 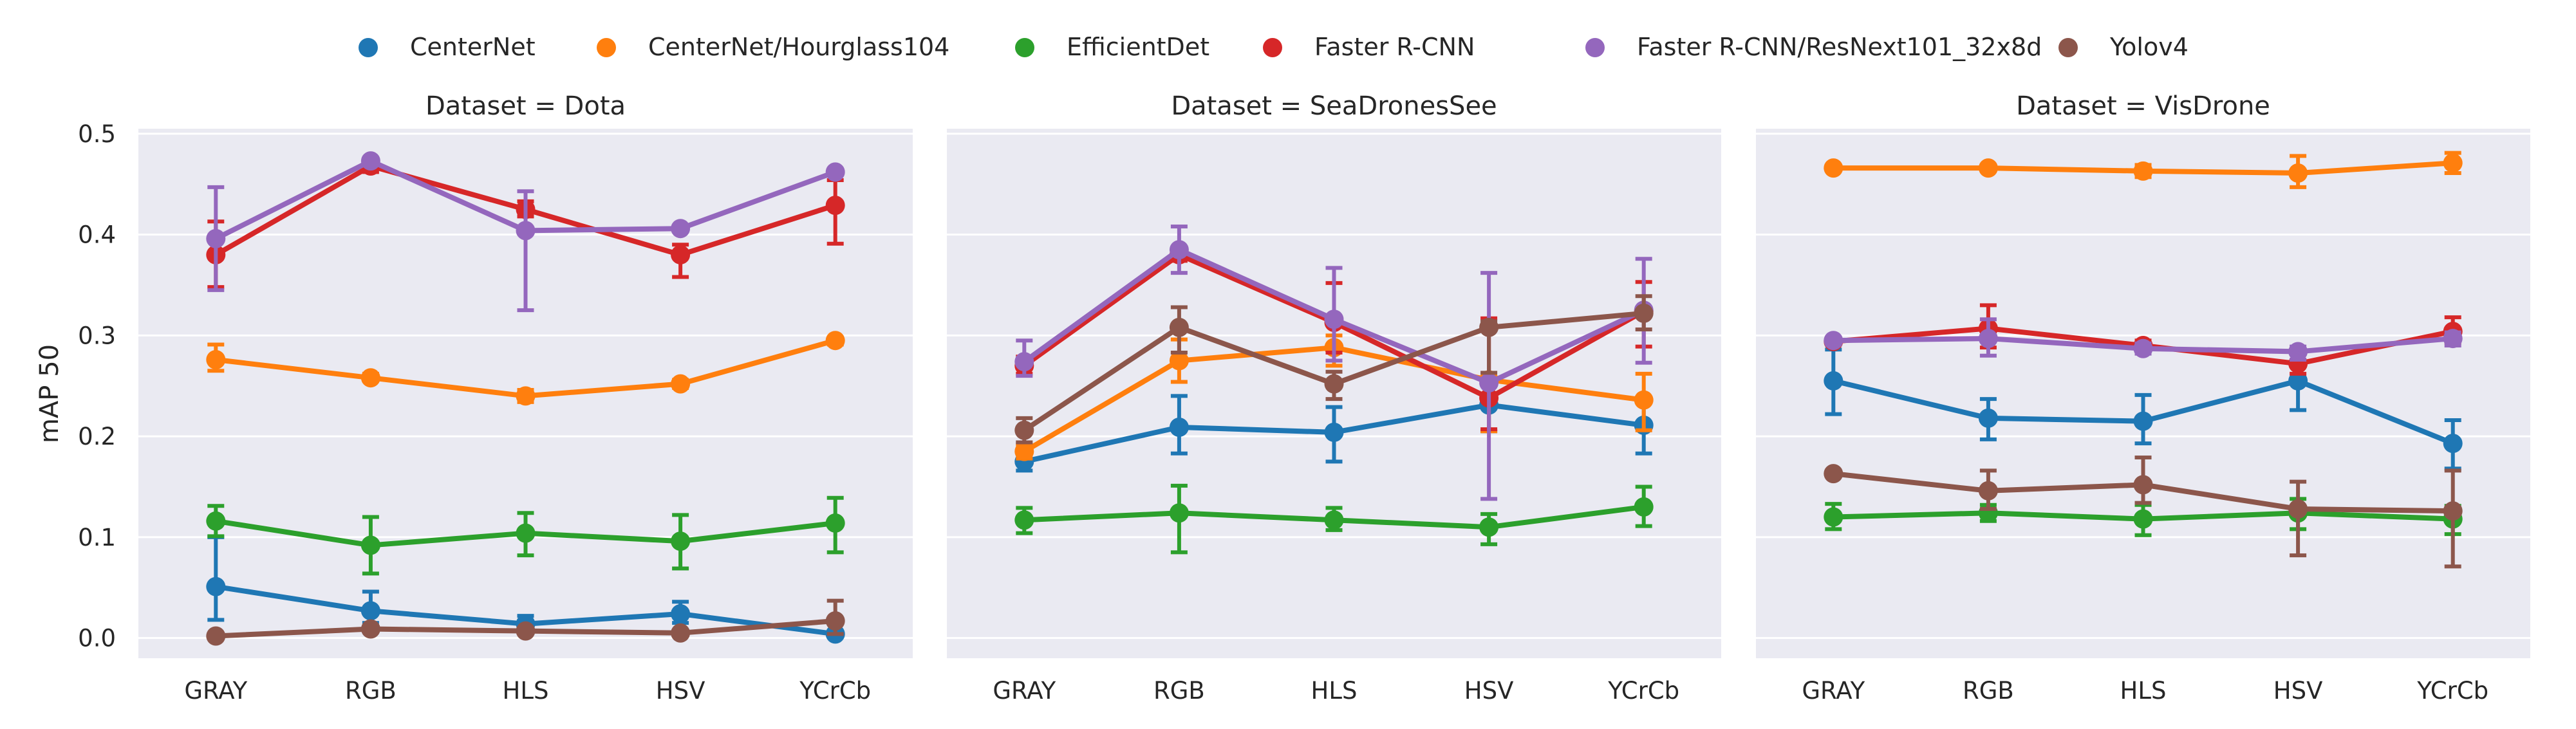 I want to click on y-tick-label: 0.5, so click(x=97, y=134).